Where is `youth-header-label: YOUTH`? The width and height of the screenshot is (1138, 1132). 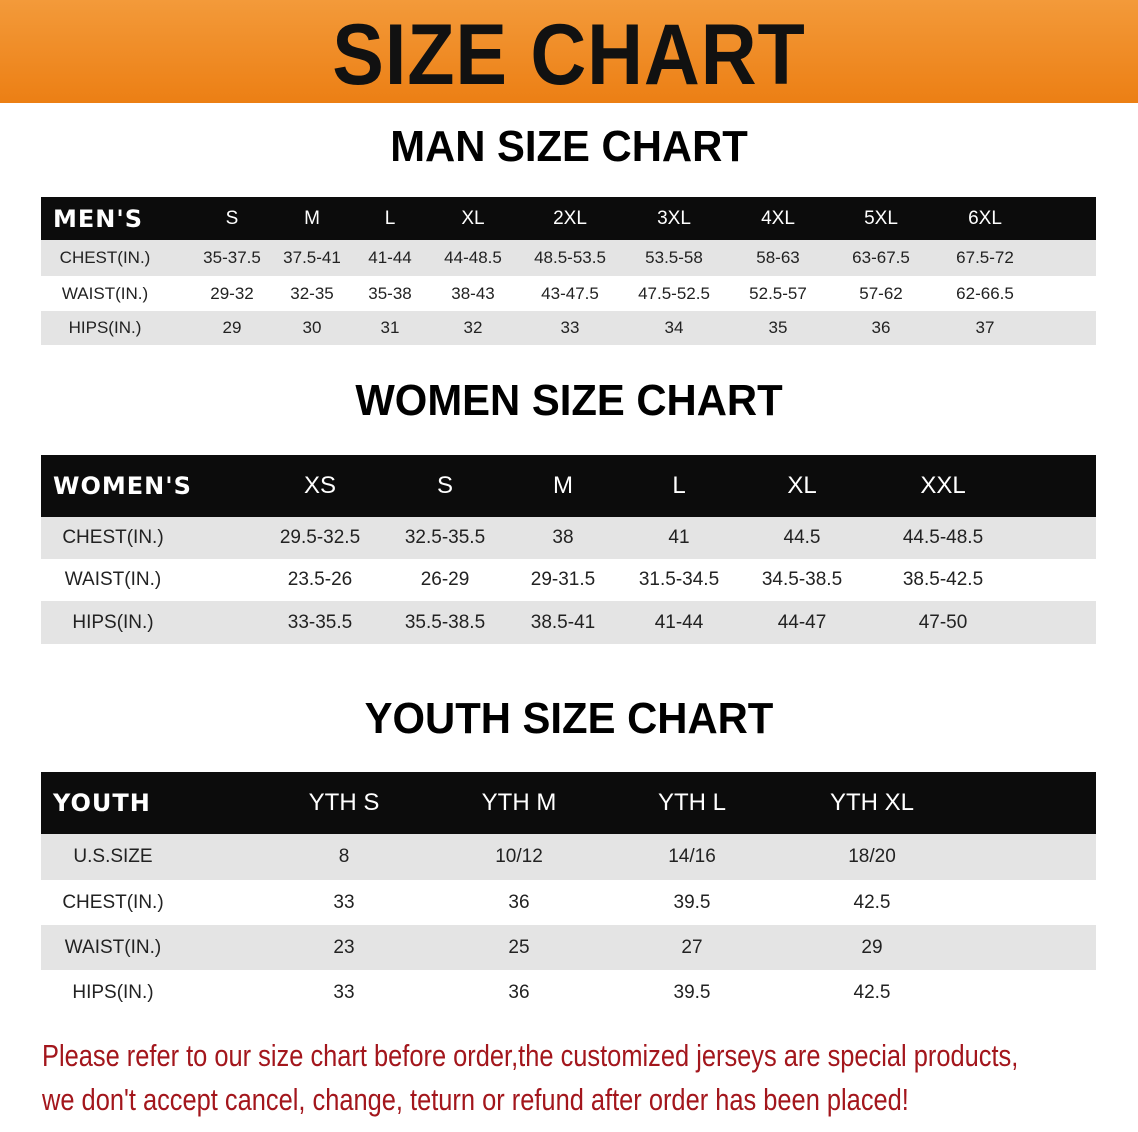
youth-header-label: YOUTH is located at coordinates (102, 803).